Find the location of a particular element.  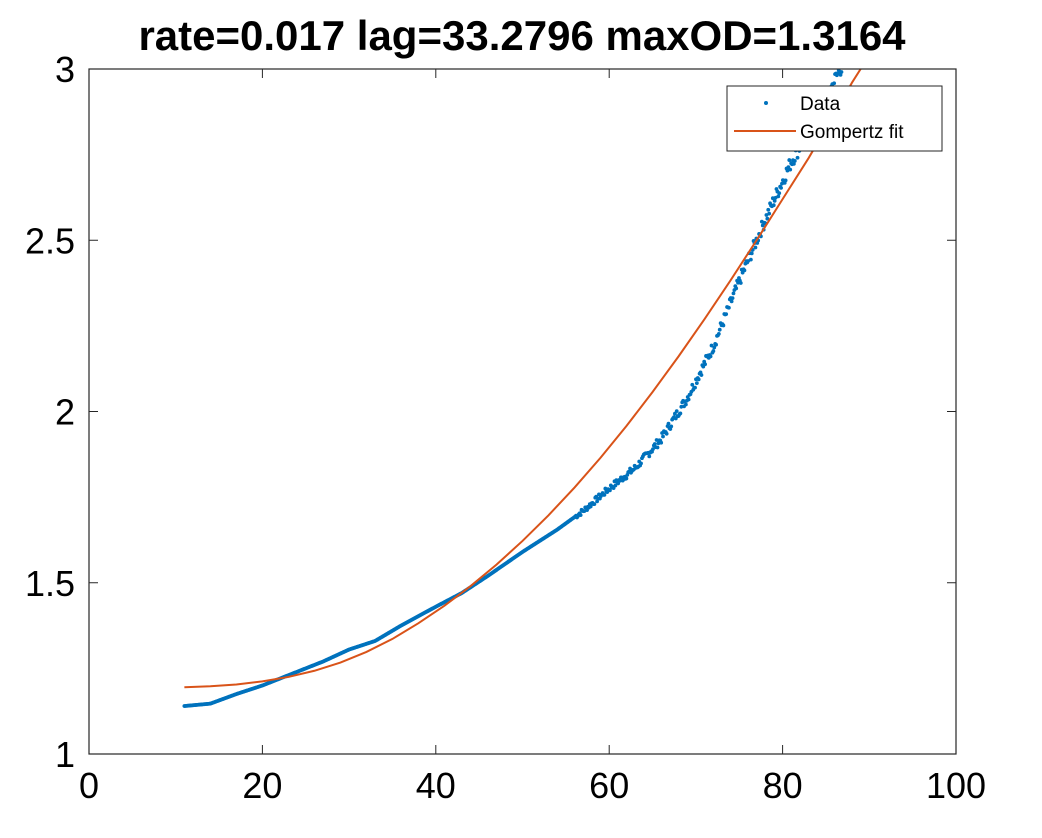

legend-data-marker is located at coordinates (766, 103).